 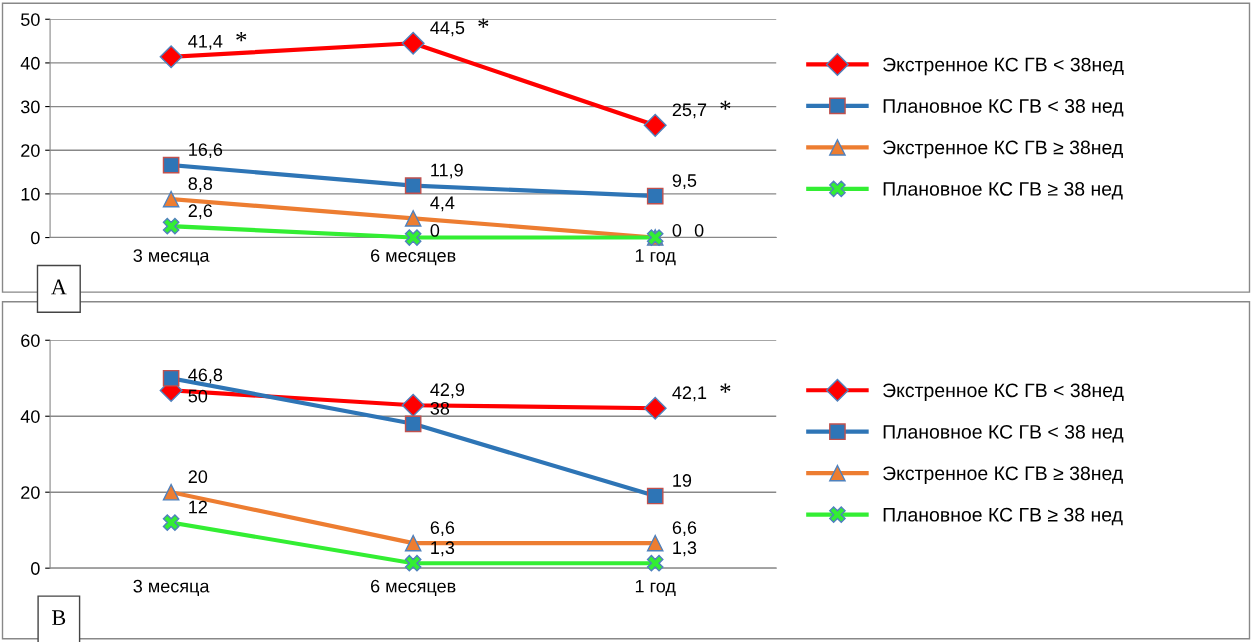 I want to click on data-label: 25,7, so click(x=689, y=111).